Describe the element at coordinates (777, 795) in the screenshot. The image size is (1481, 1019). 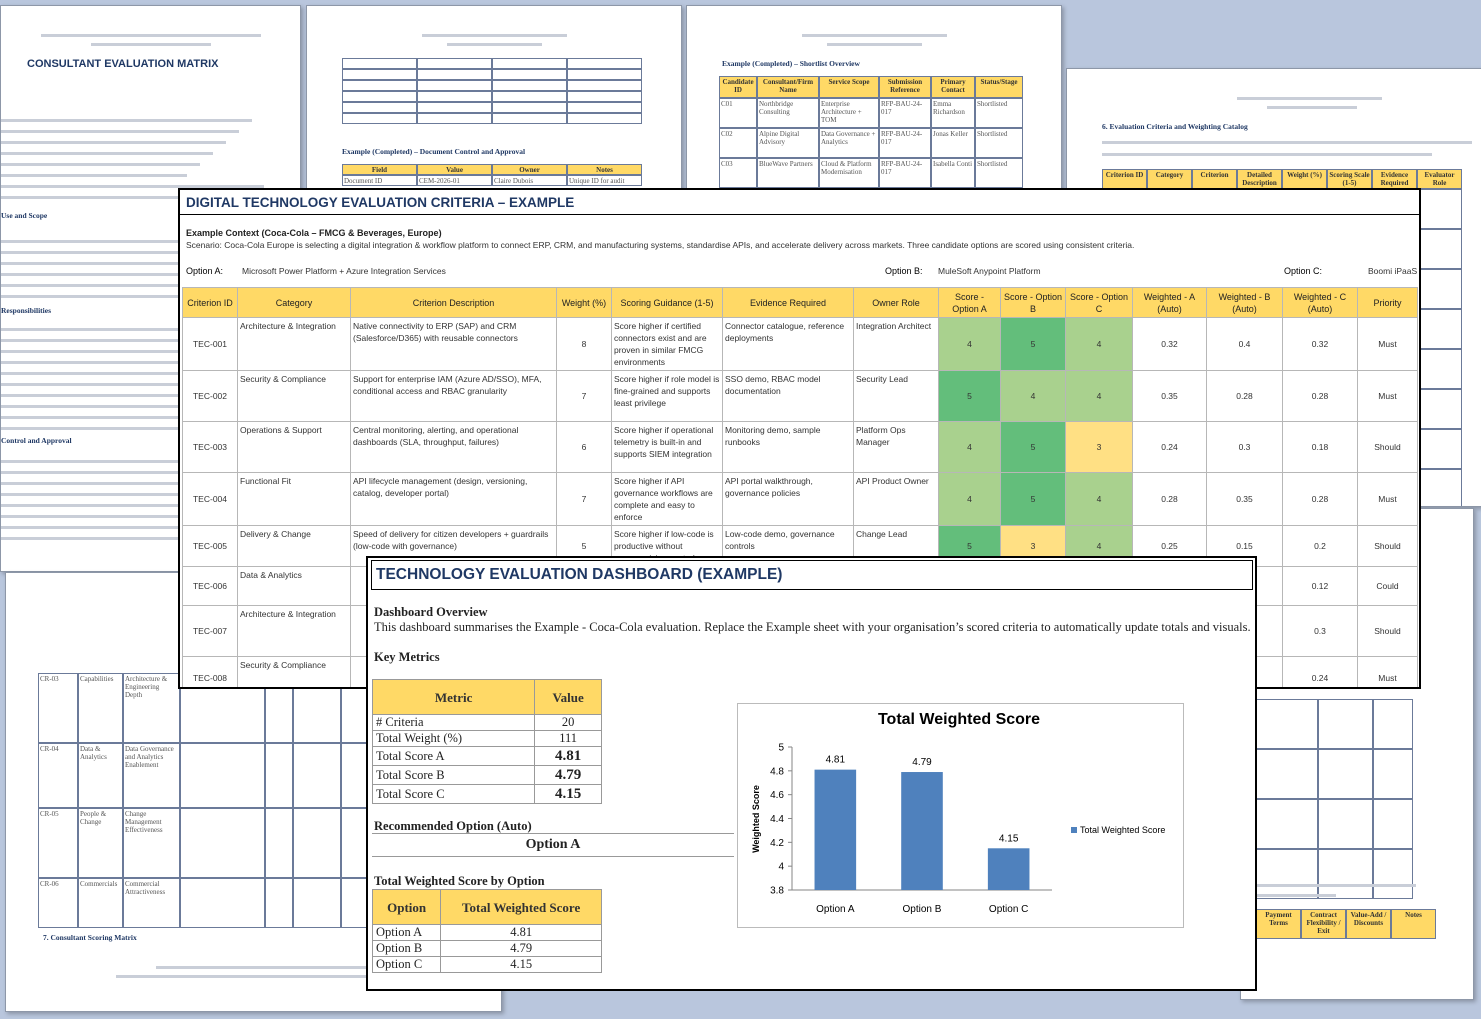
I see `y-tick-label: 4.6` at that location.